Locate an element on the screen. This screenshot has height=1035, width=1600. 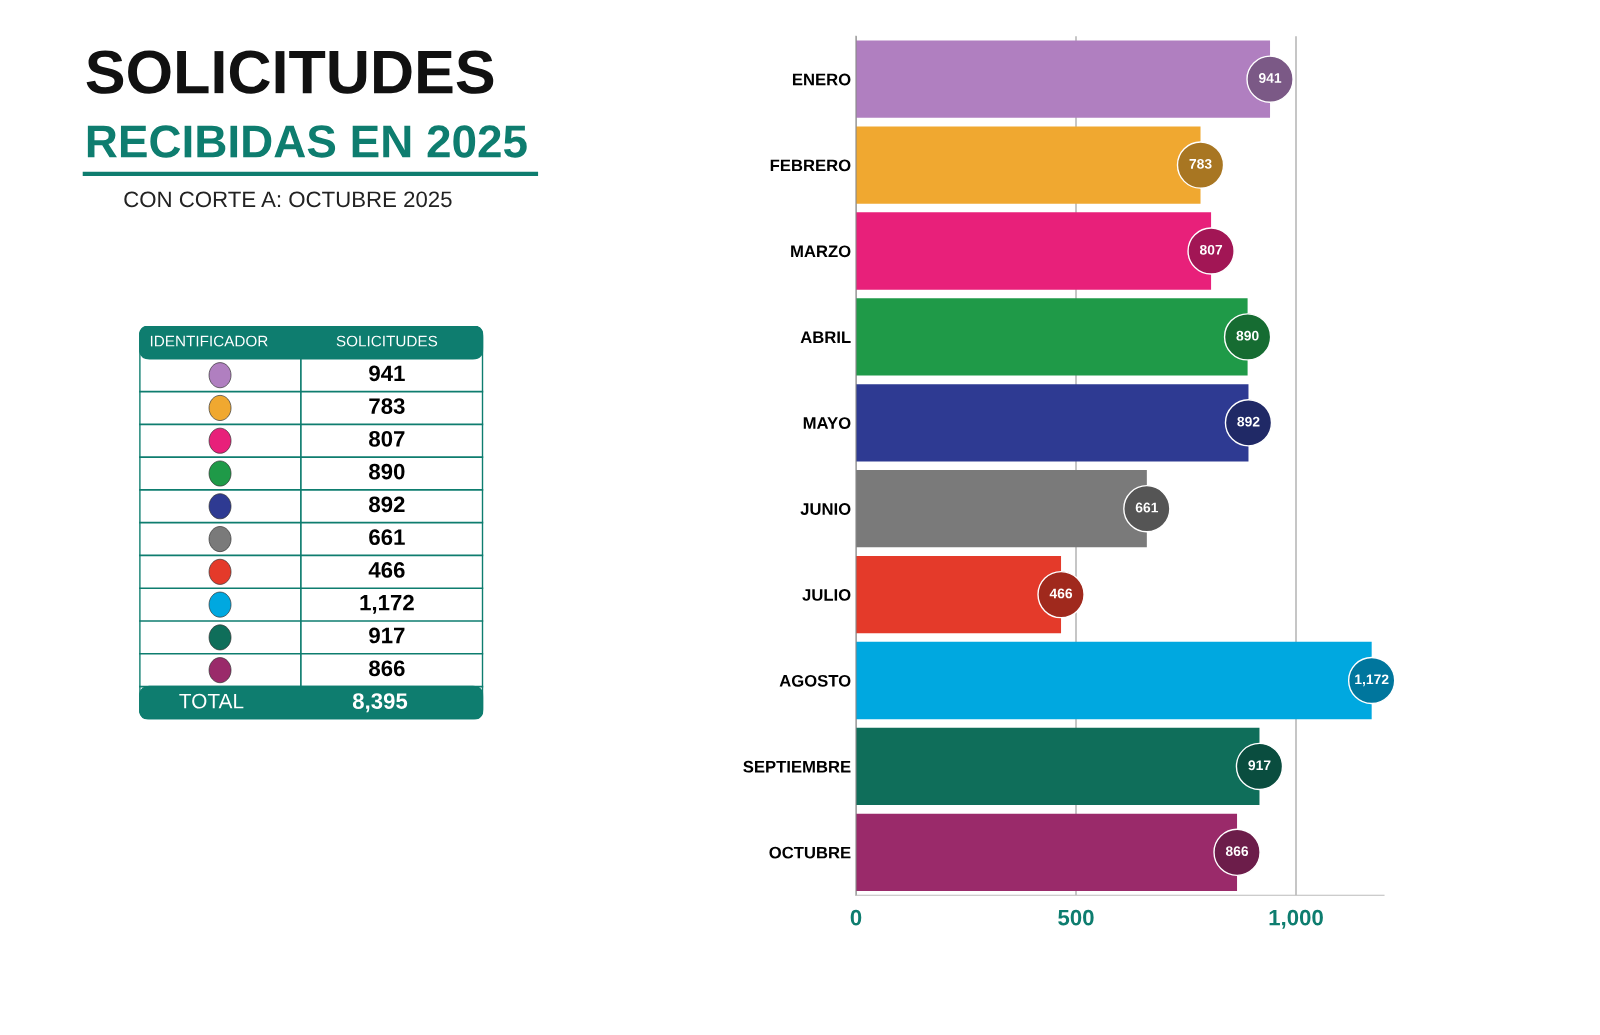
text: IDENTIFICADOR is located at coordinates (209, 341).